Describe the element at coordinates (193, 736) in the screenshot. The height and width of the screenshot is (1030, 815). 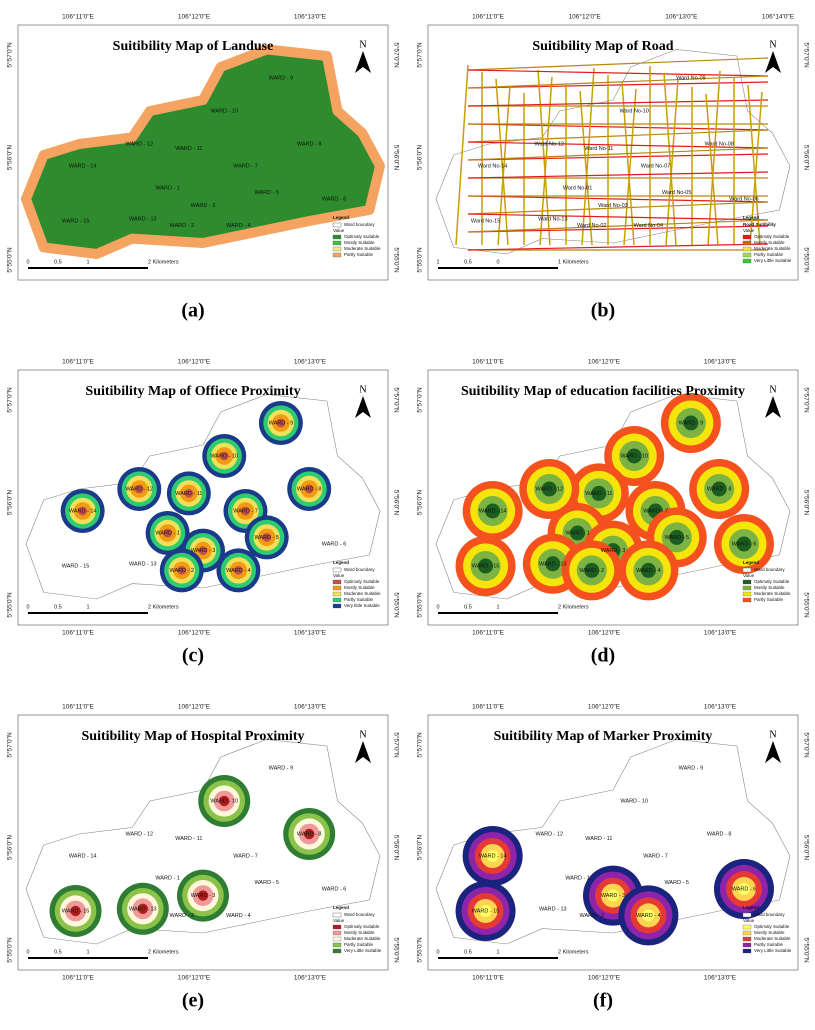
I see `map-title: Suitibility Map of Hospital Proximity` at that location.